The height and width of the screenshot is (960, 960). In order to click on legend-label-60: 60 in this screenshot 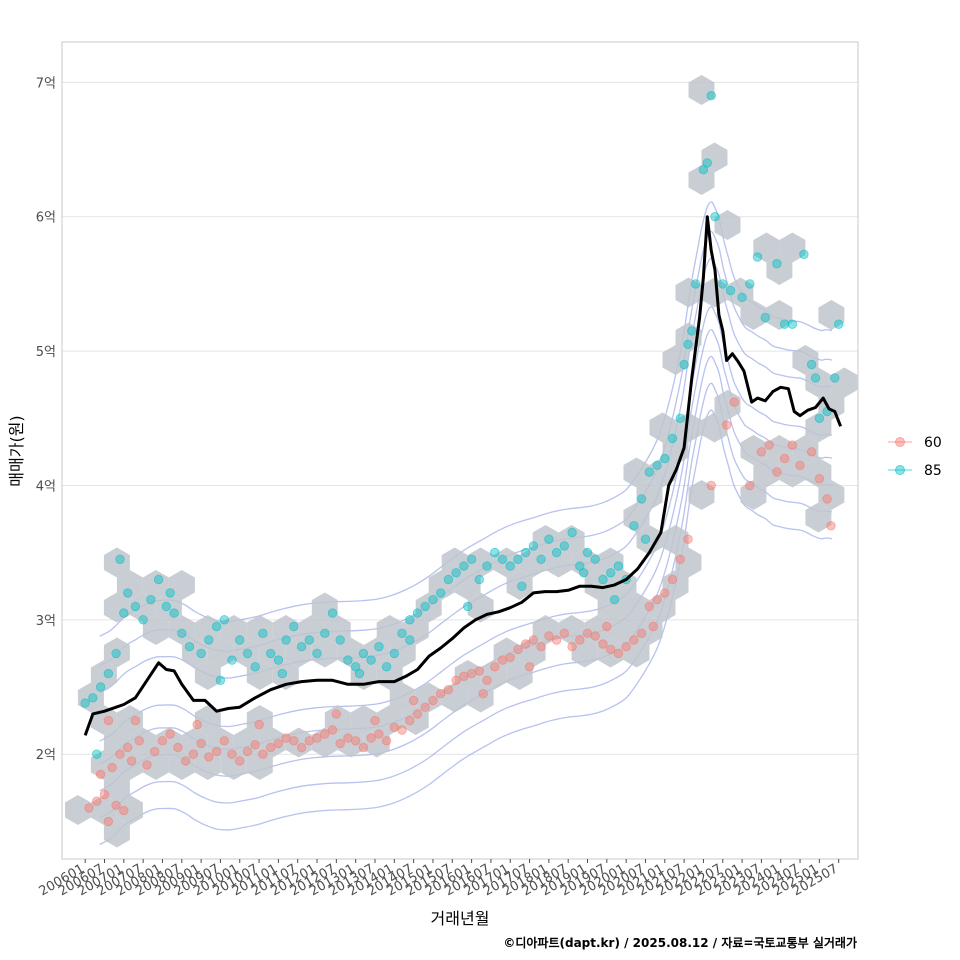, I will do `click(933, 443)`.